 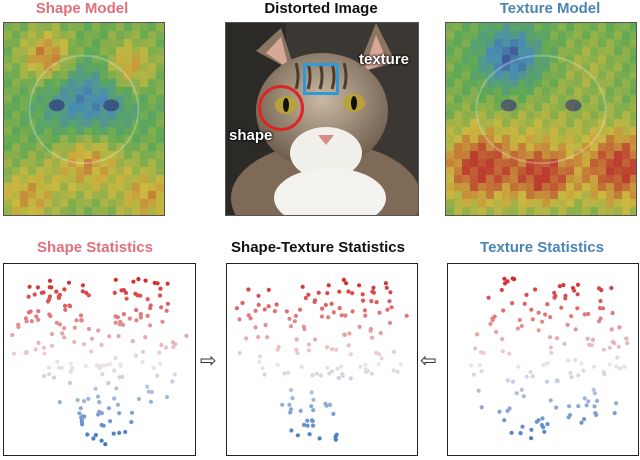 What do you see at coordinates (281, 108) in the screenshot?
I see `shape-circle-marker` at bounding box center [281, 108].